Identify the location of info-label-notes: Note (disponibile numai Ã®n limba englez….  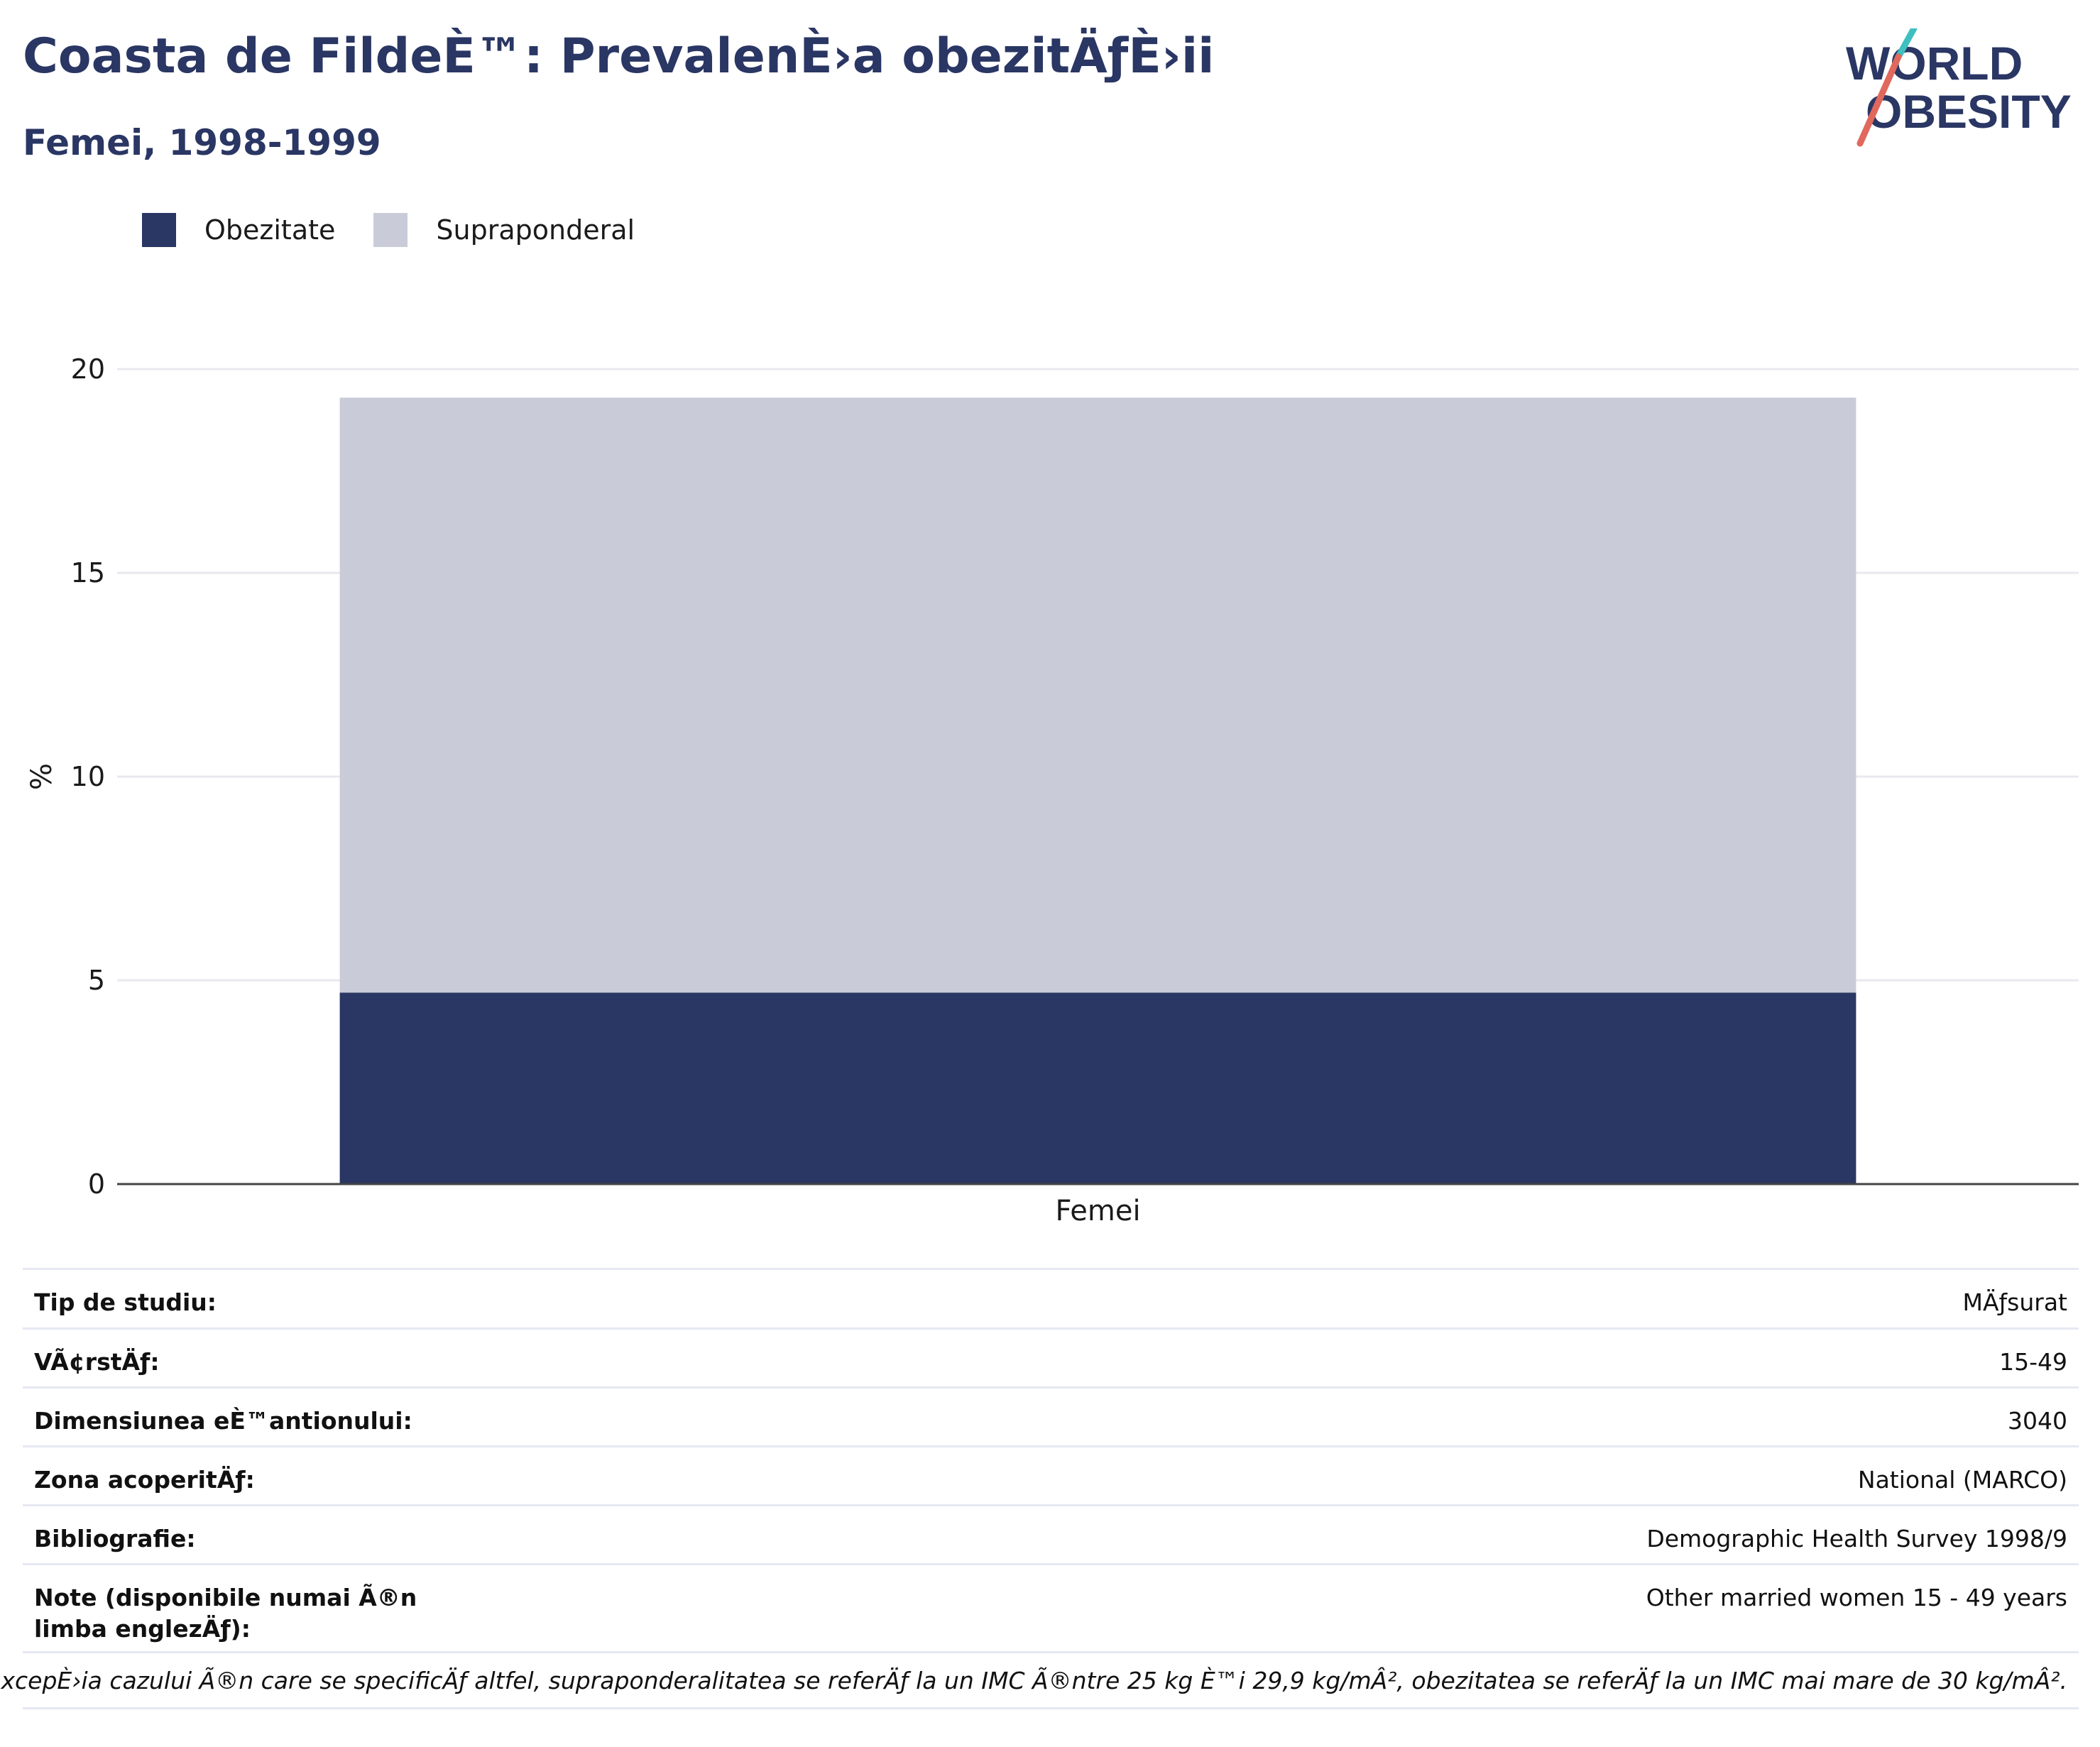
(225, 1613).